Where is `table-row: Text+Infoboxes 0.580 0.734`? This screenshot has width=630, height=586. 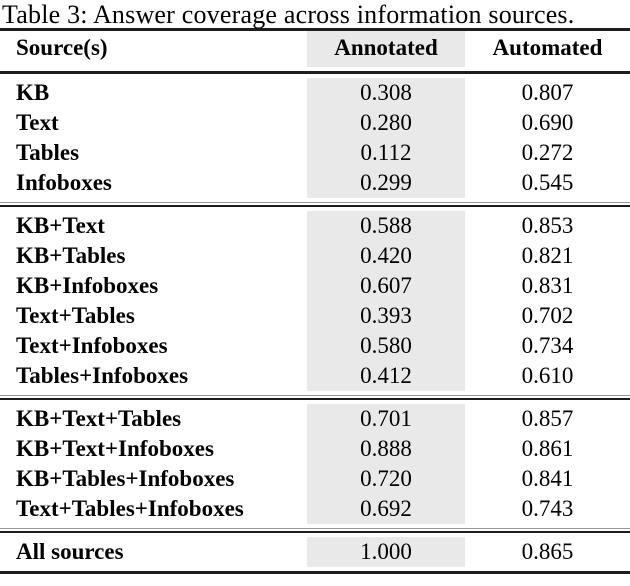 table-row: Text+Infoboxes 0.580 0.734 is located at coordinates (315, 346).